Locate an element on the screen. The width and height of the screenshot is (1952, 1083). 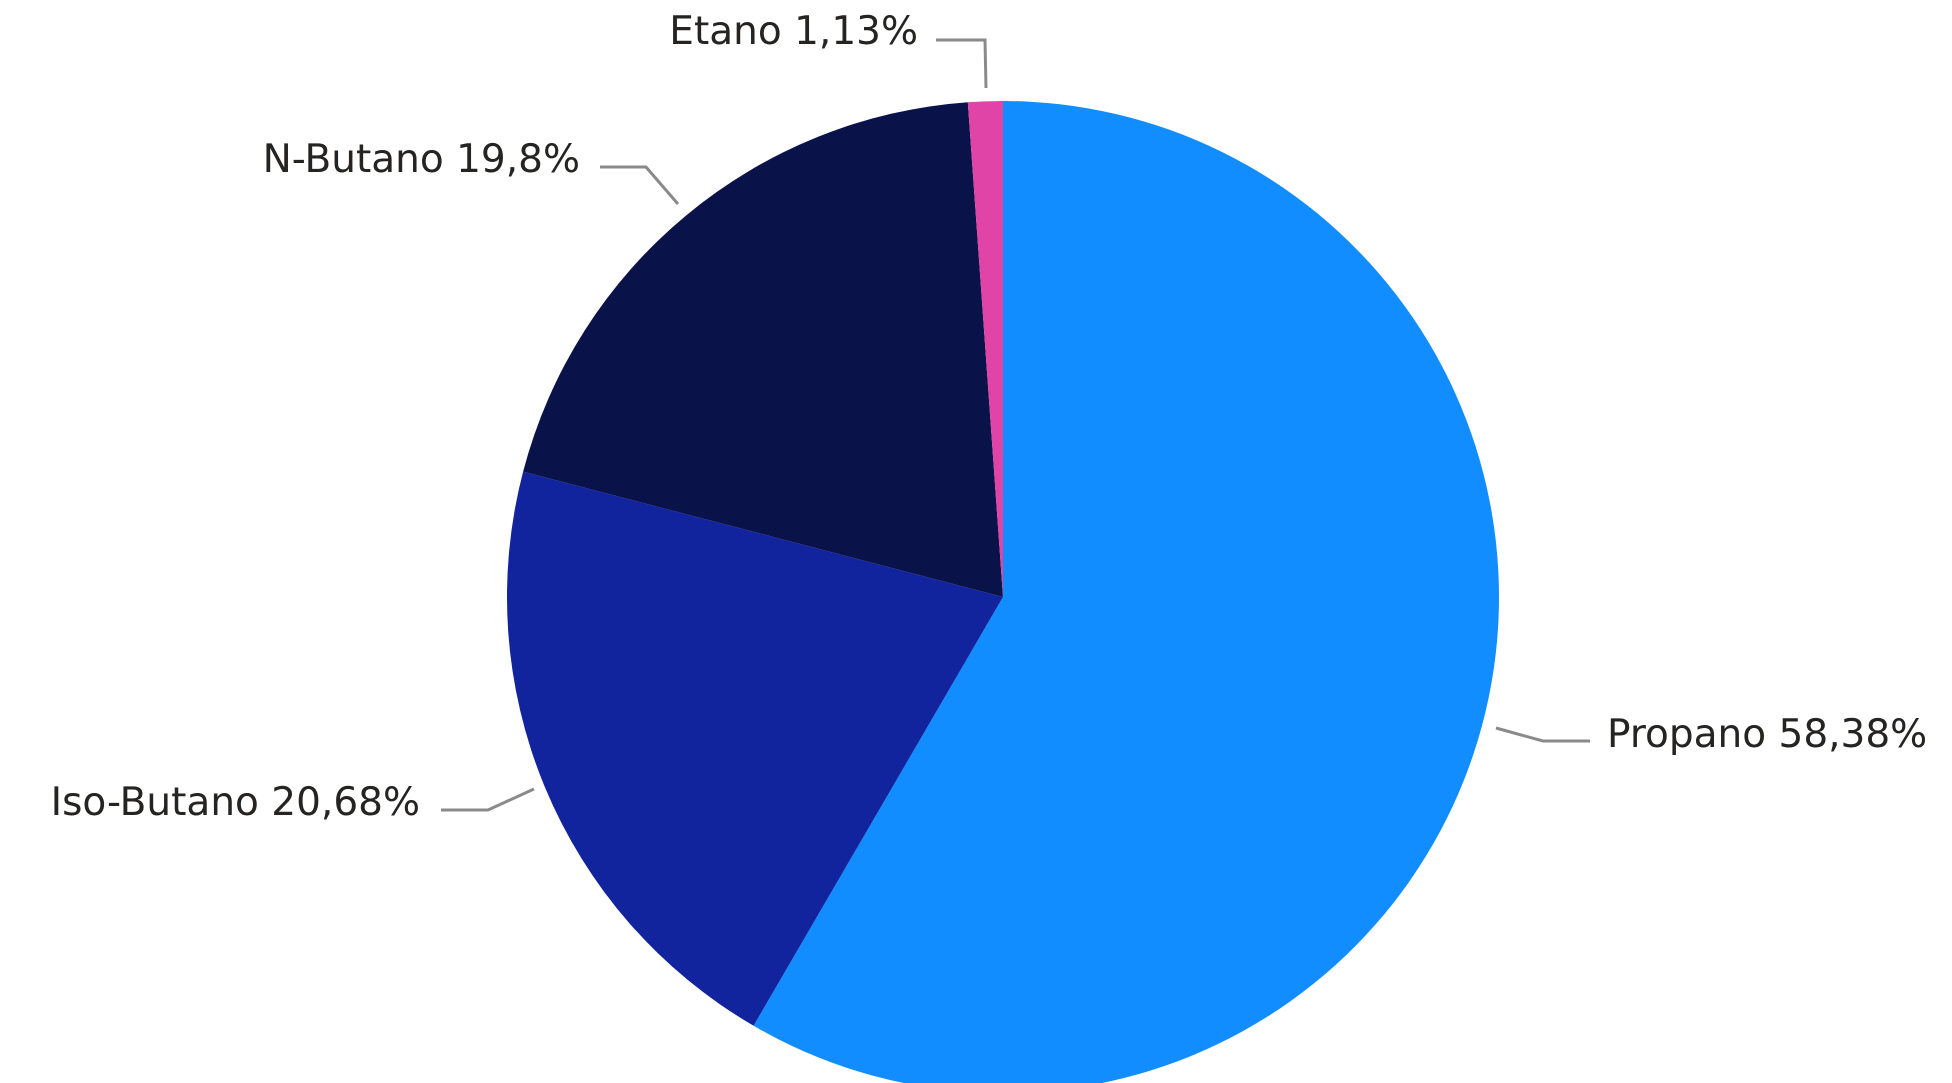
slice-label-propano: Propano 58,38% is located at coordinates (1767, 734).